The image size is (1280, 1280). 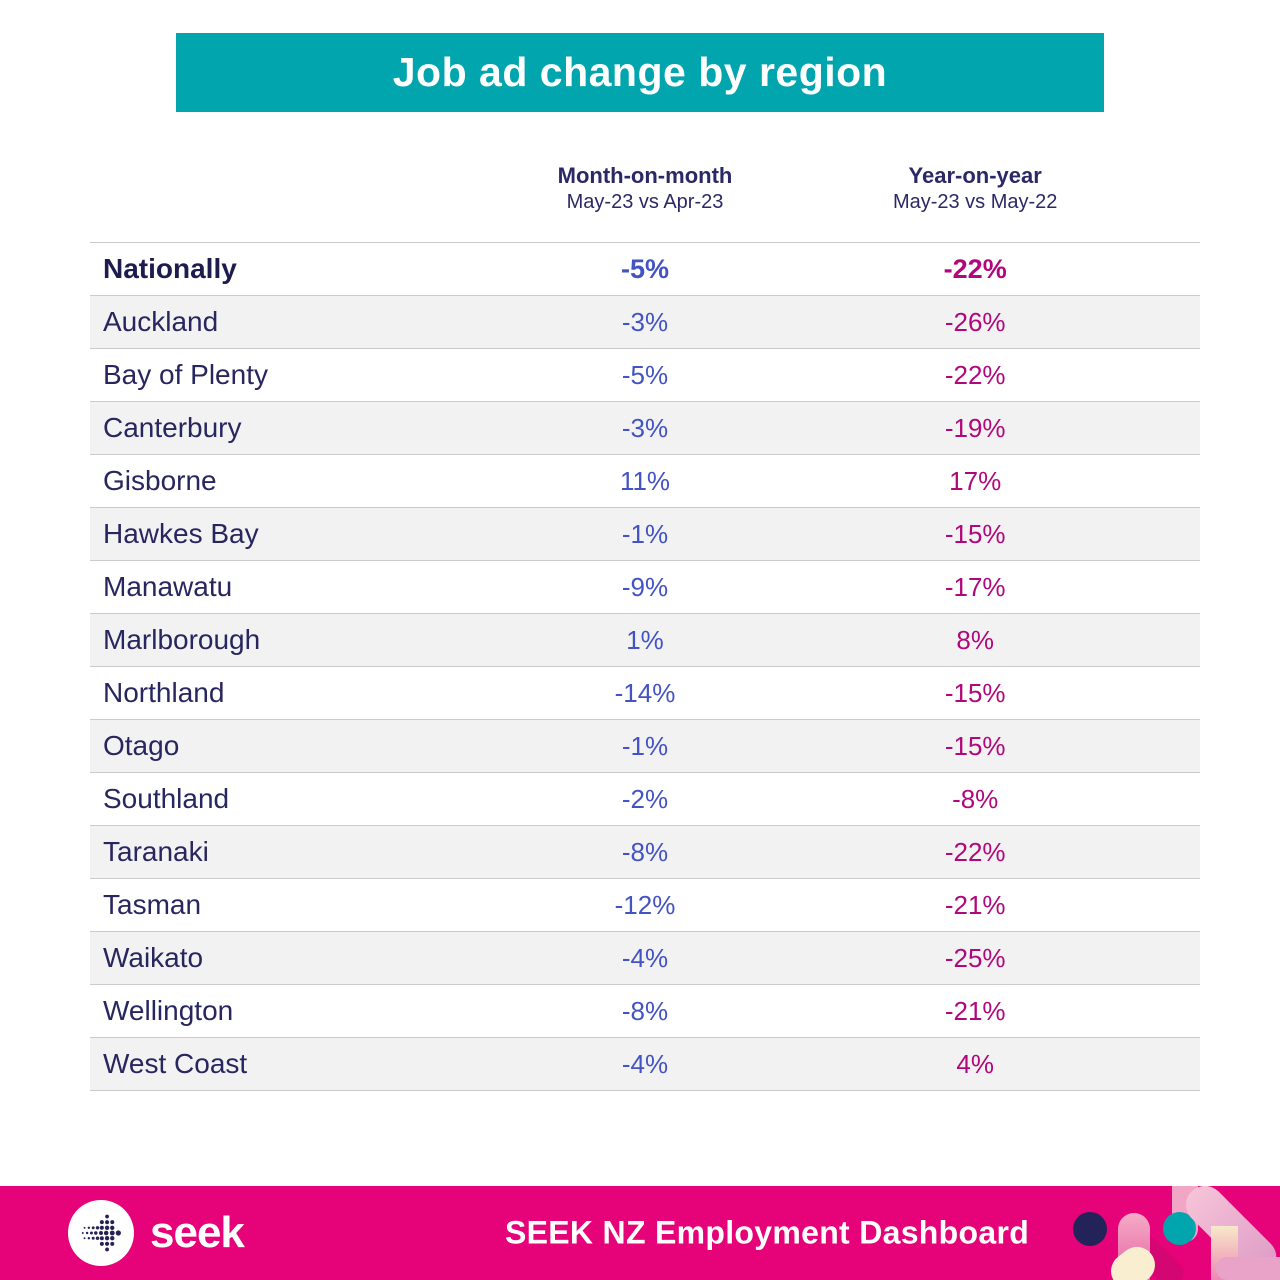 I want to click on table-row: Canterbury -3% -19%, so click(x=645, y=427).